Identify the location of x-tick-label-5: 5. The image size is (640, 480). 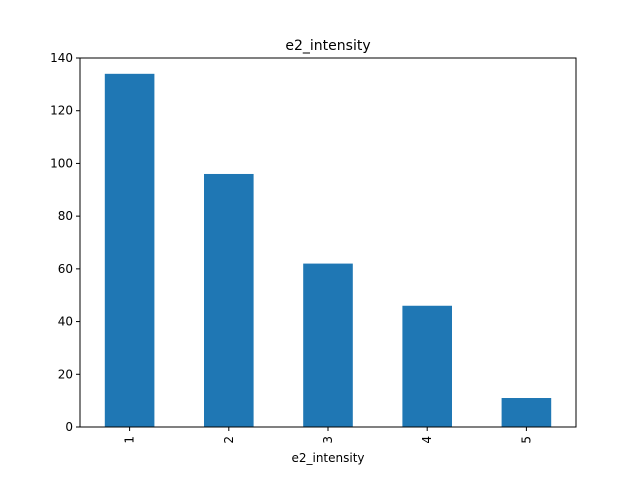
(526, 440).